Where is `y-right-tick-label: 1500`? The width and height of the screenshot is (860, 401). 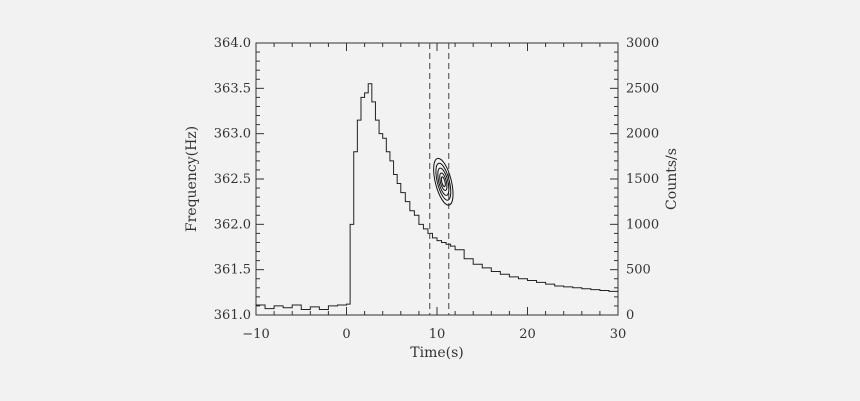
y-right-tick-label: 1500 is located at coordinates (642, 179).